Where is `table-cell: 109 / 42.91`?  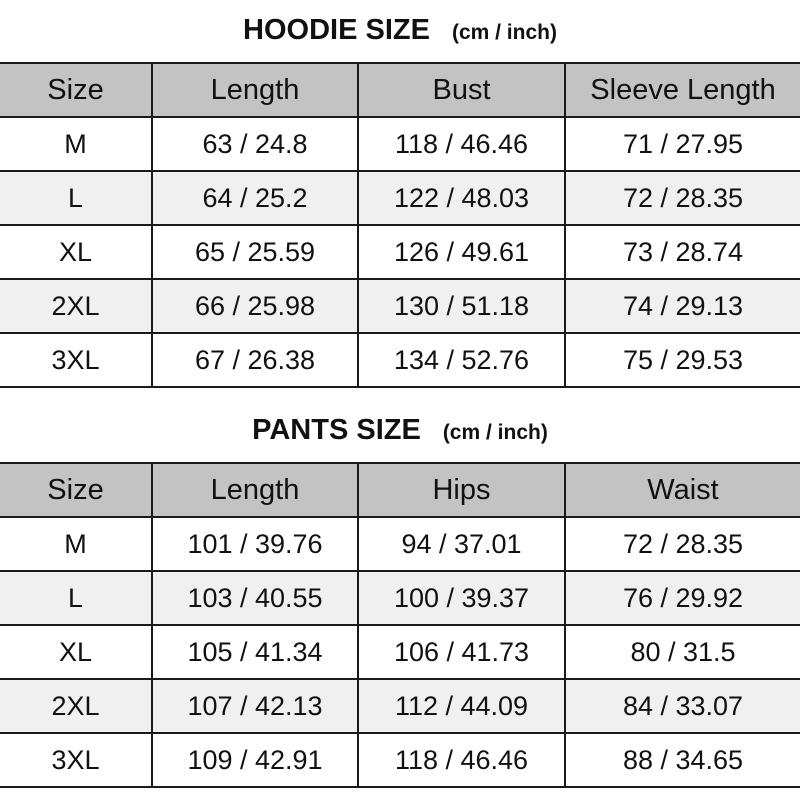 table-cell: 109 / 42.91 is located at coordinates (255, 760).